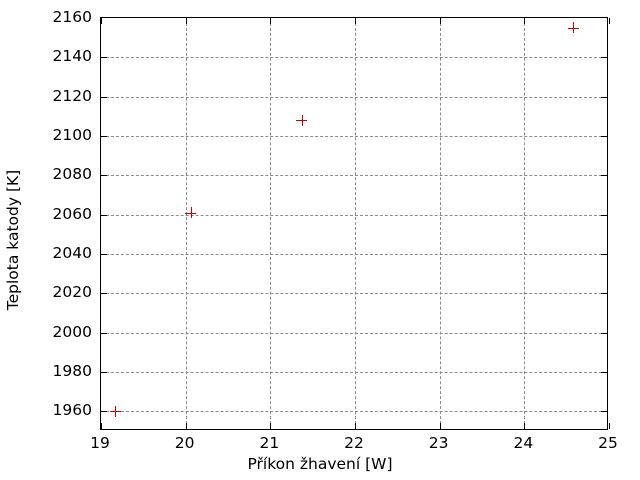 This screenshot has width=640, height=480. I want to click on x-axis-title: Příkon žhavení [W], so click(320, 464).